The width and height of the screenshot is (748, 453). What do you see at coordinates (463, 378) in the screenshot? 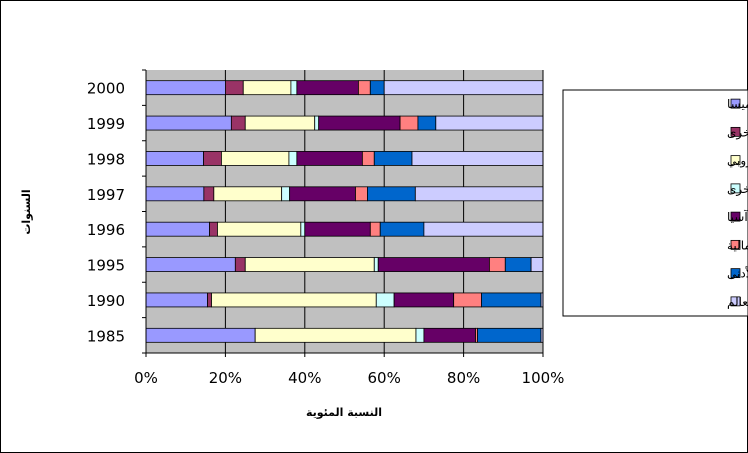
I see `x-tick-label-4: 80%` at bounding box center [463, 378].